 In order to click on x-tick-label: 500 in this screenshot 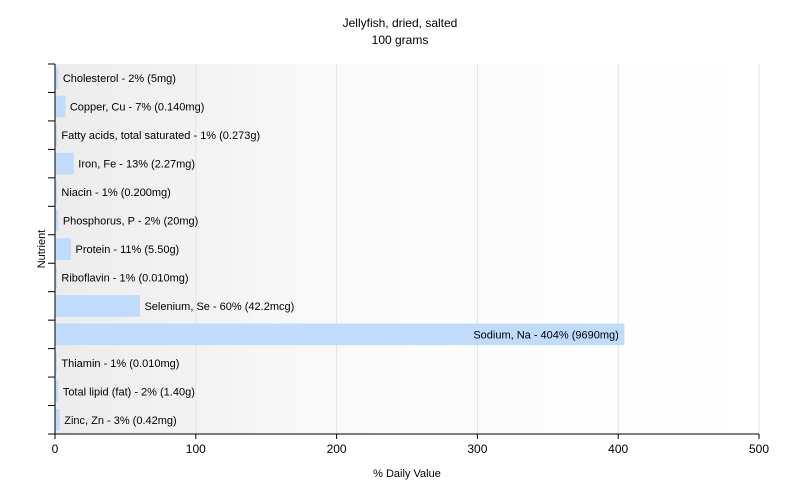, I will do `click(759, 449)`.